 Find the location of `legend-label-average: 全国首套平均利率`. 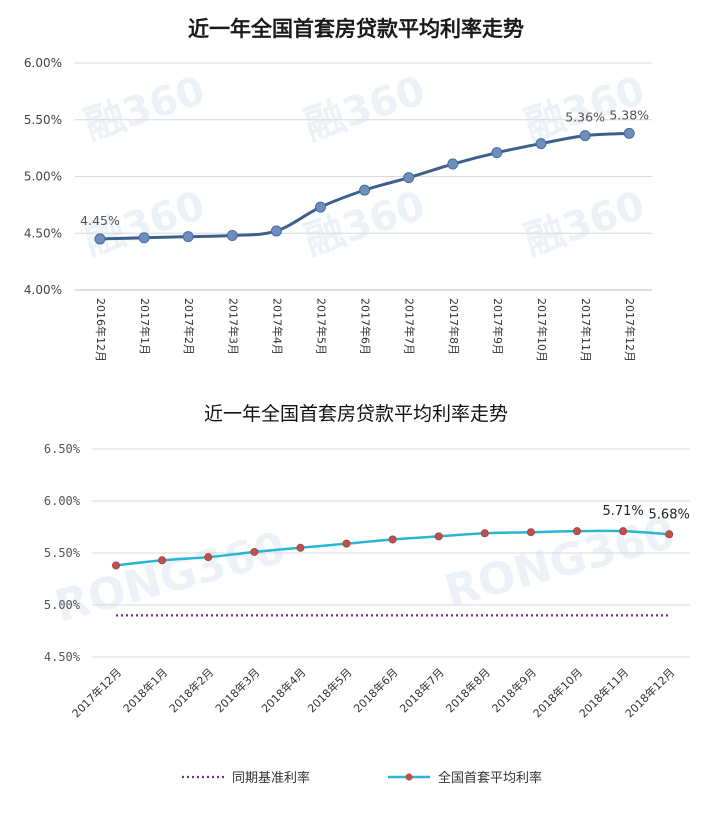

legend-label-average: 全国首套平均利率 is located at coordinates (490, 778).